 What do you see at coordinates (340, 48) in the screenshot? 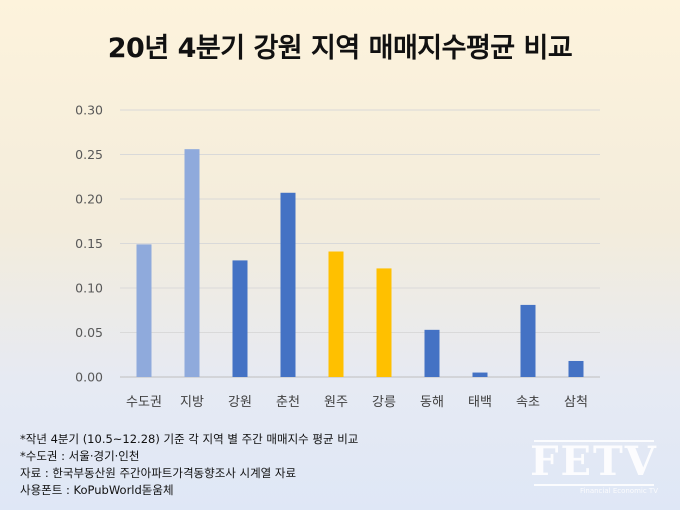
I see `chart-title: 20년 4분기 강원 지역 매매지수평균 비교` at bounding box center [340, 48].